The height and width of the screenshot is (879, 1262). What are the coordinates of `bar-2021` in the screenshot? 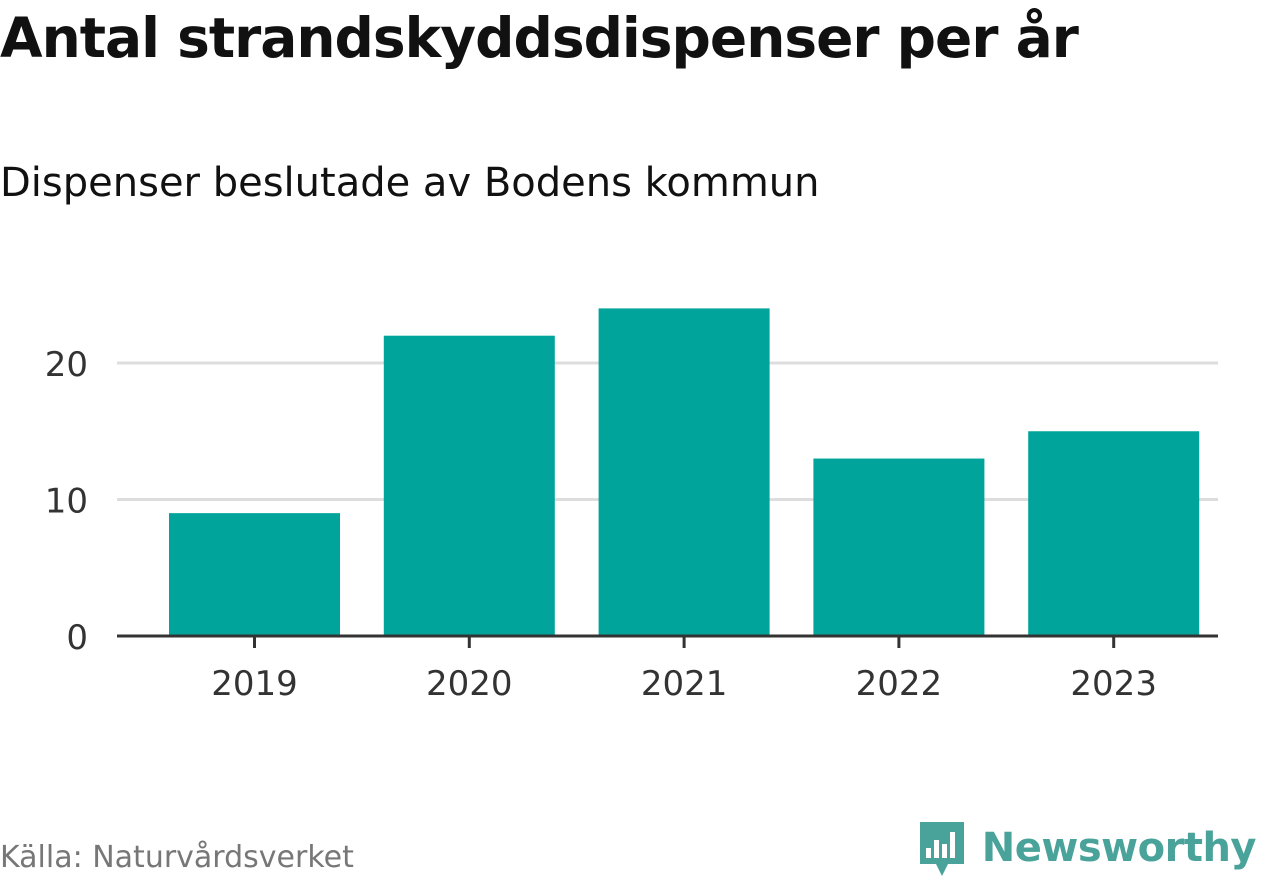 It's located at (684, 472).